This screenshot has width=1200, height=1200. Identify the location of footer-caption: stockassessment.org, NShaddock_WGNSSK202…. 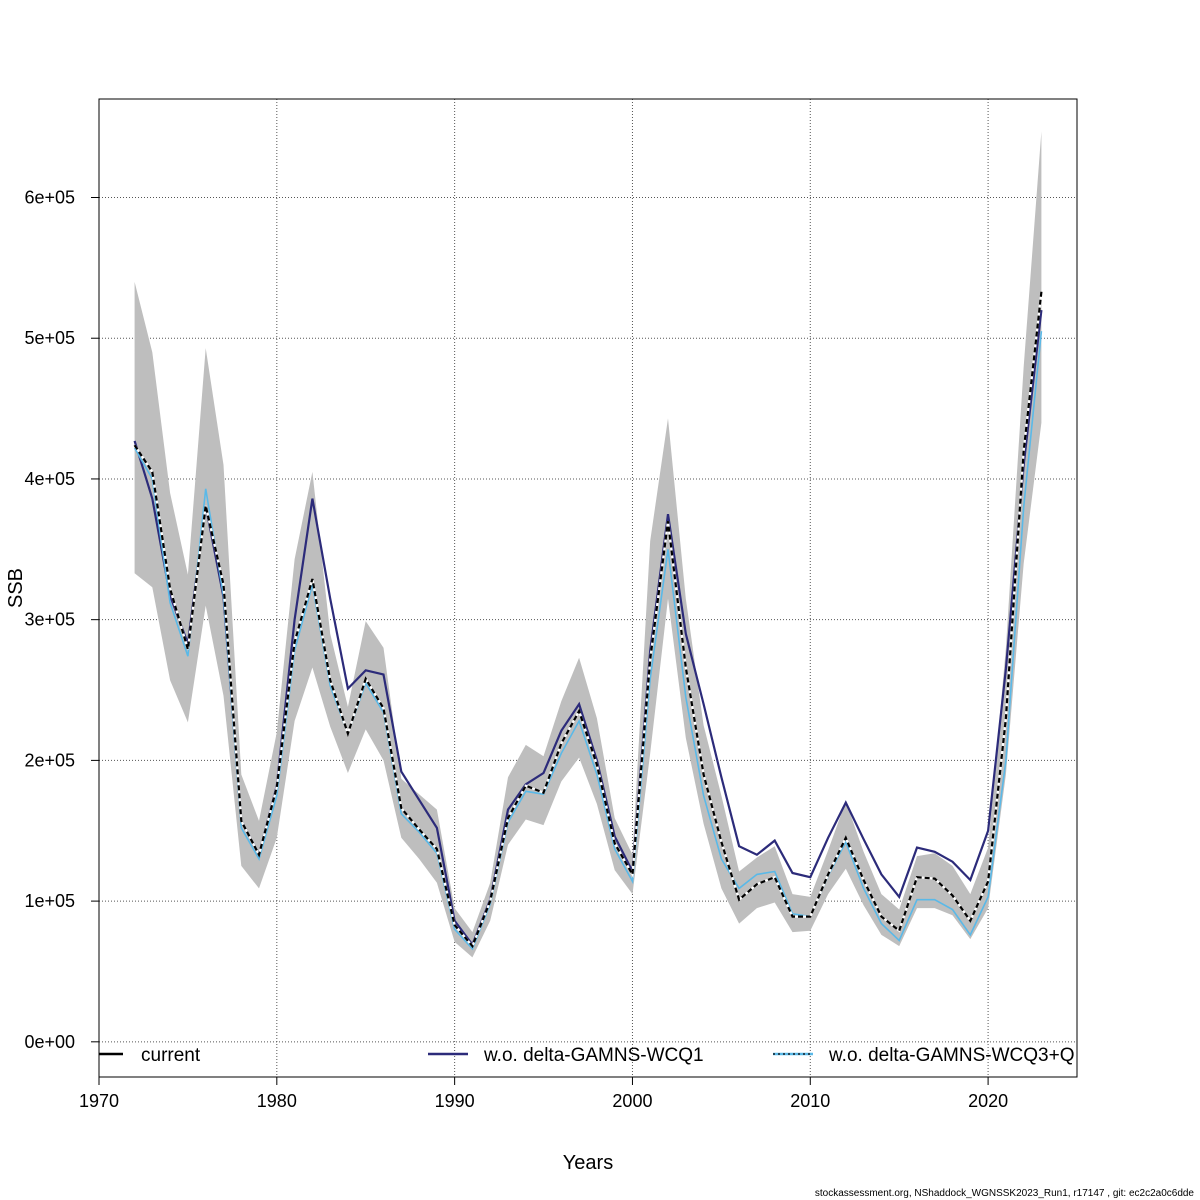
(1005, 1193).